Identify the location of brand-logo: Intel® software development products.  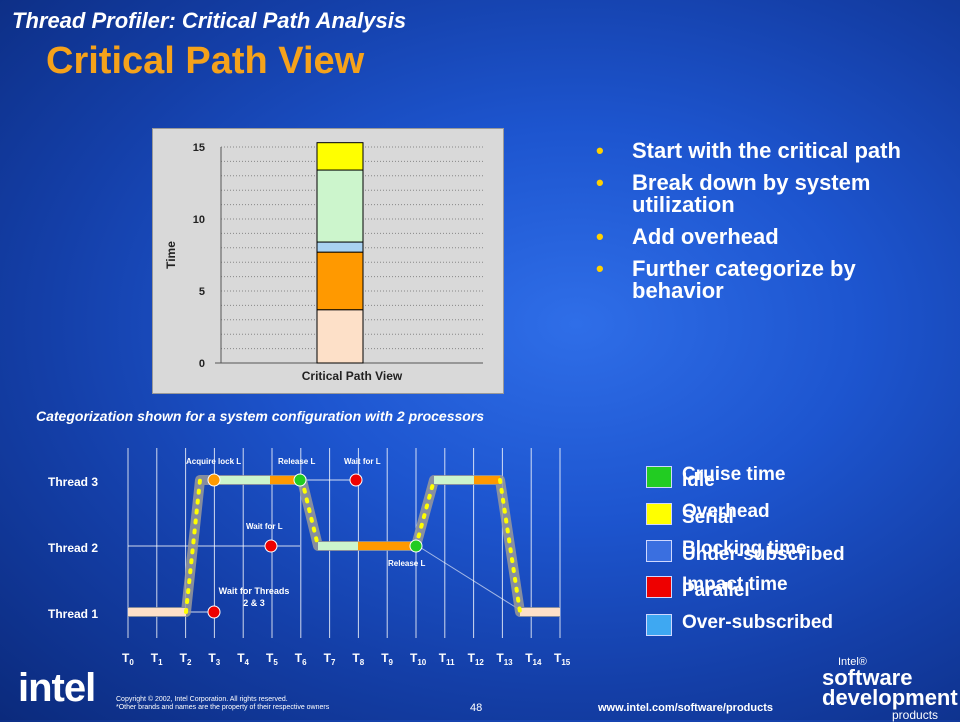
(890, 689).